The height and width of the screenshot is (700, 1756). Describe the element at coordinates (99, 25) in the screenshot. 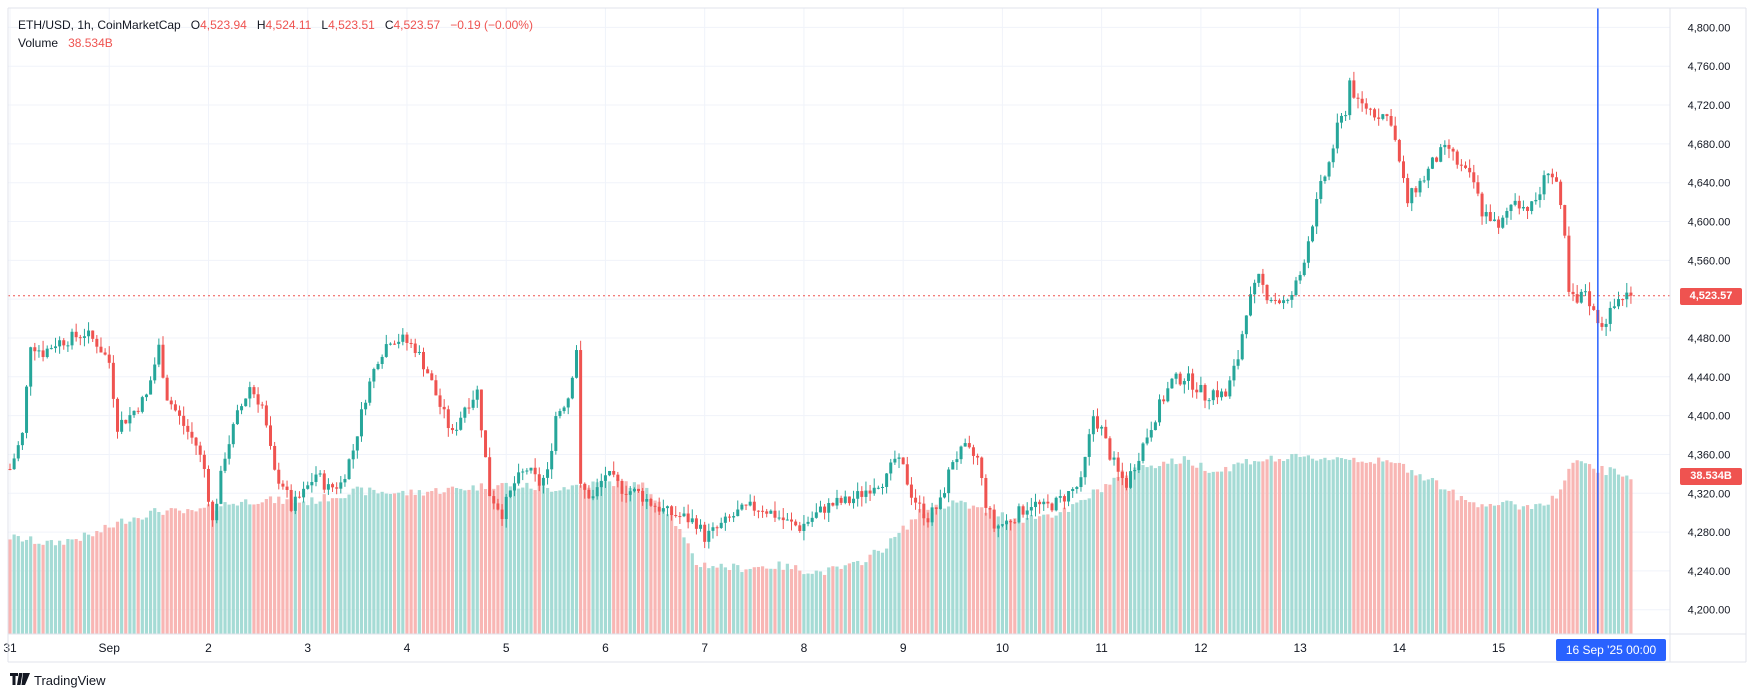

I see `legend-symbol: ETH/USD, 1h, CoinMarketCap` at that location.